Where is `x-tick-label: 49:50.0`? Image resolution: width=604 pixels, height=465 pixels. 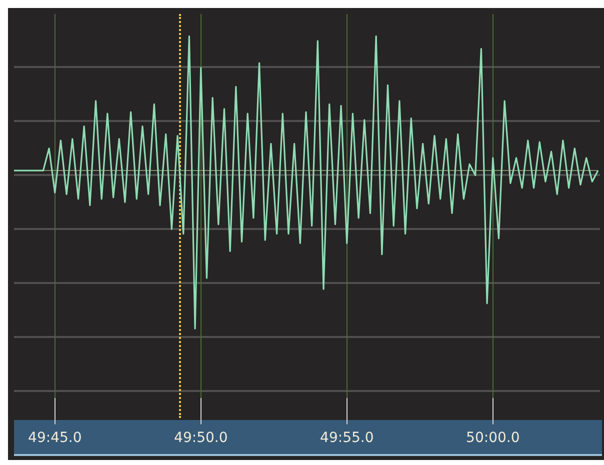
x-tick-label: 49:50.0 is located at coordinates (201, 438).